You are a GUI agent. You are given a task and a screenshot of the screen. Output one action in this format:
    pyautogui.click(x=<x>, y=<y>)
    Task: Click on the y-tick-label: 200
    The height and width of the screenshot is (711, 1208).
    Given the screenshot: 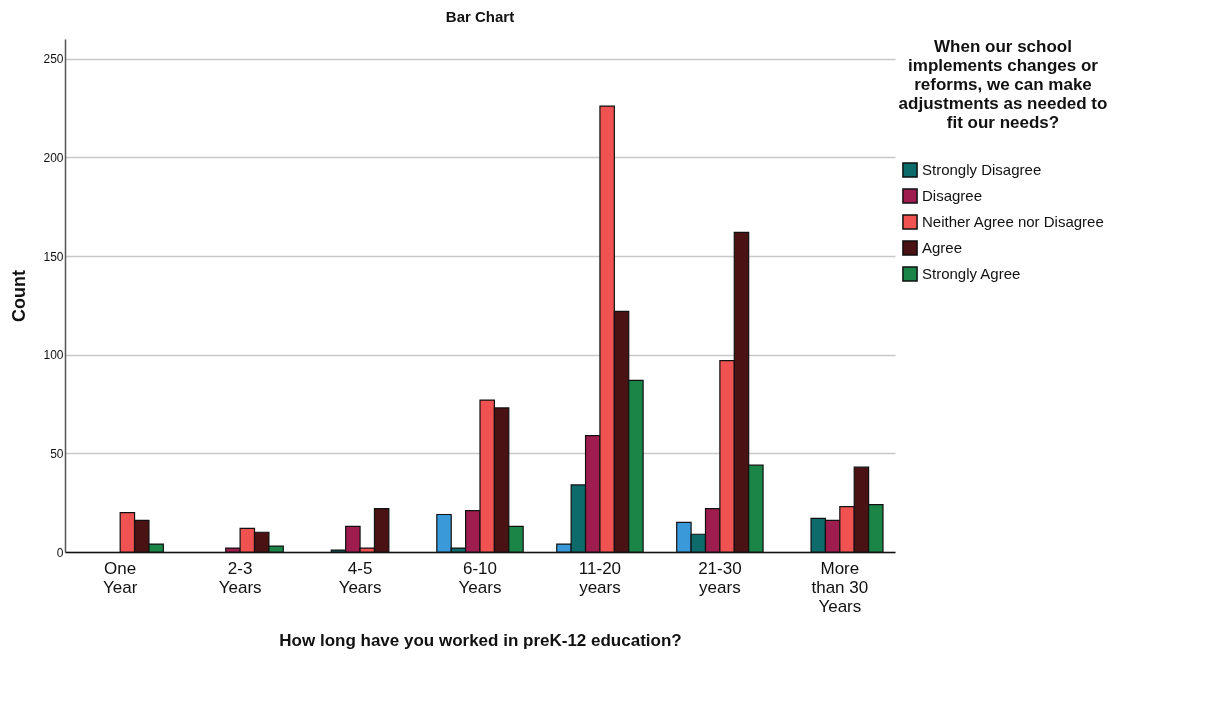 What is the action you would take?
    pyautogui.click(x=53, y=157)
    